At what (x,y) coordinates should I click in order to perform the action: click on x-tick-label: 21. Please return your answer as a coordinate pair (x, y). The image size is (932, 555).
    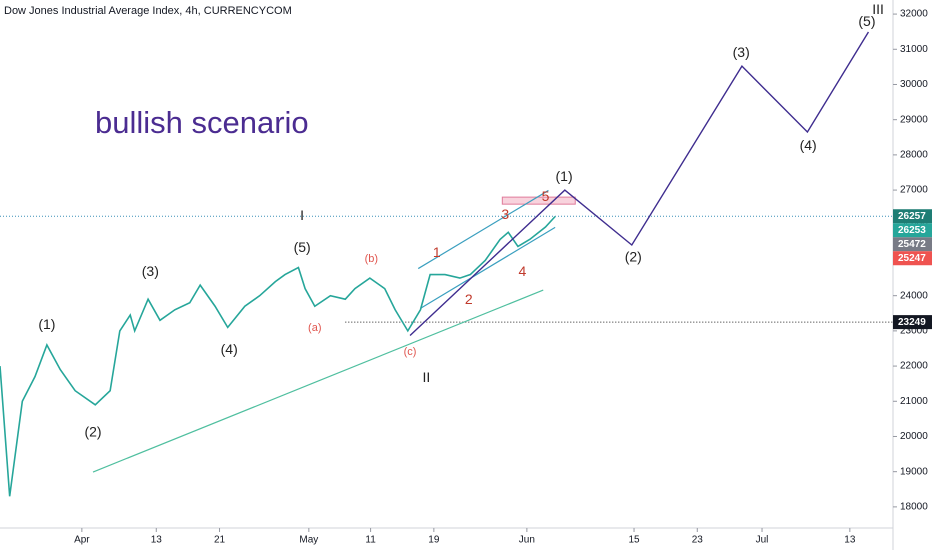
    Looking at the image, I should click on (220, 540).